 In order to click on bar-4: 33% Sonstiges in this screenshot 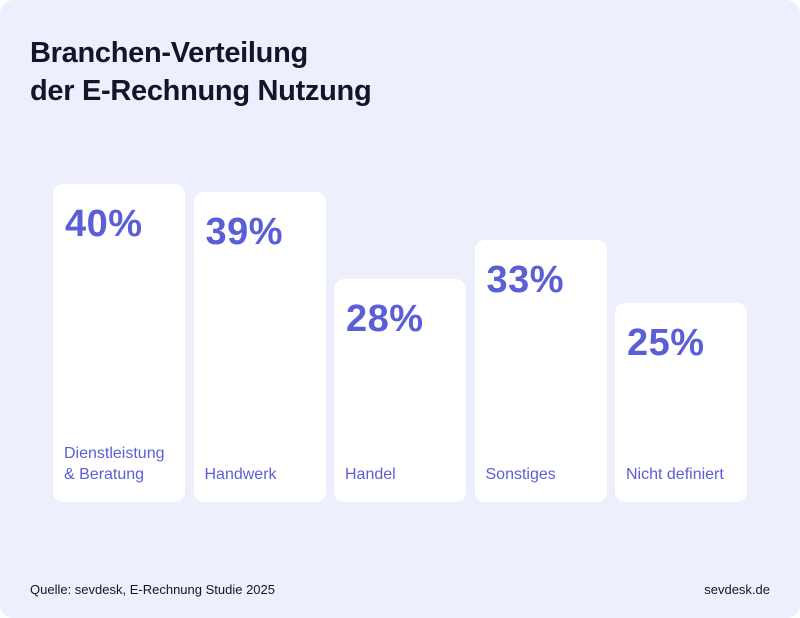, I will do `click(540, 370)`.